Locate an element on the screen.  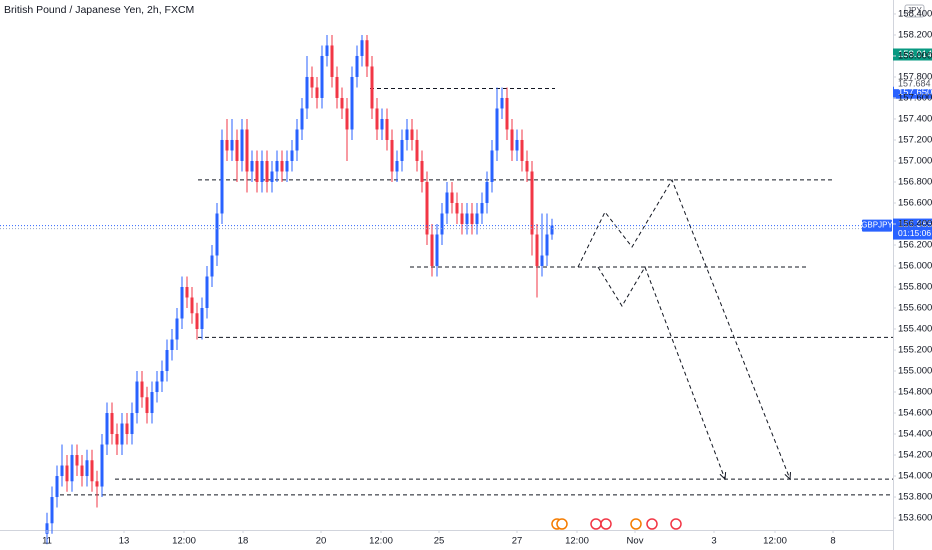
projection-path is located at coordinates (661, 372).